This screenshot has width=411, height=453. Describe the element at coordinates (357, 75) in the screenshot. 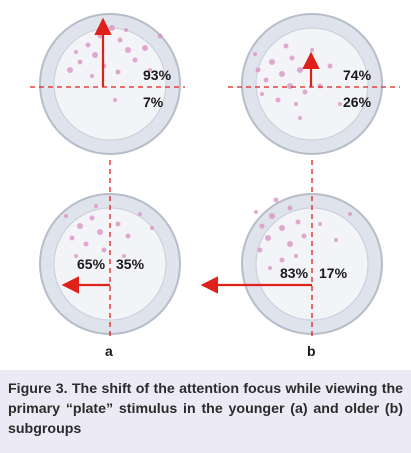

I see `pct-b-top-upper: 74%` at that location.